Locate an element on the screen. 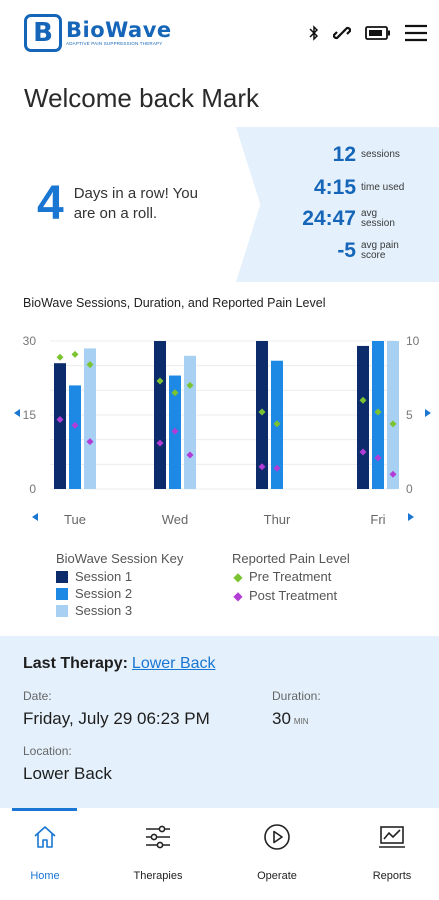  stat-value: 12 is located at coordinates (344, 154).